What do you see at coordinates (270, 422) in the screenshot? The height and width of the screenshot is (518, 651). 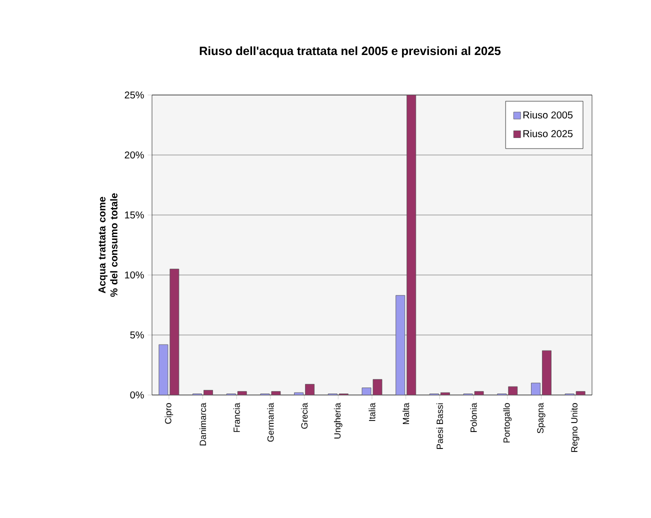 I see `x-tick-label: Germania` at bounding box center [270, 422].